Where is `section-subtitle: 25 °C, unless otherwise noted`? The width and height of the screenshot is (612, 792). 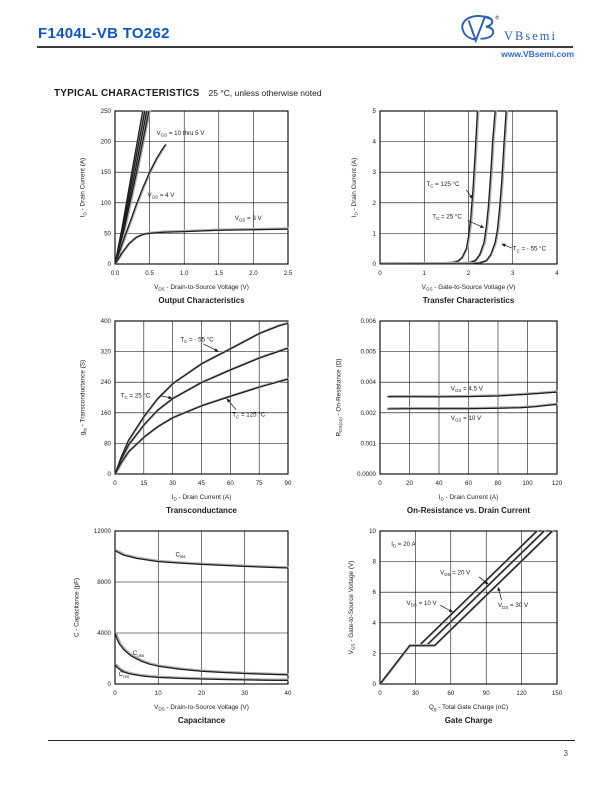 section-subtitle: 25 °C, unless otherwise noted is located at coordinates (265, 93).